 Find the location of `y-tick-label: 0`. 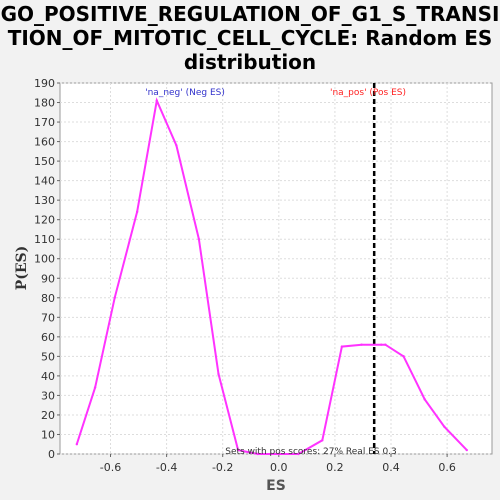

y-tick-label: 0 is located at coordinates (51, 454).